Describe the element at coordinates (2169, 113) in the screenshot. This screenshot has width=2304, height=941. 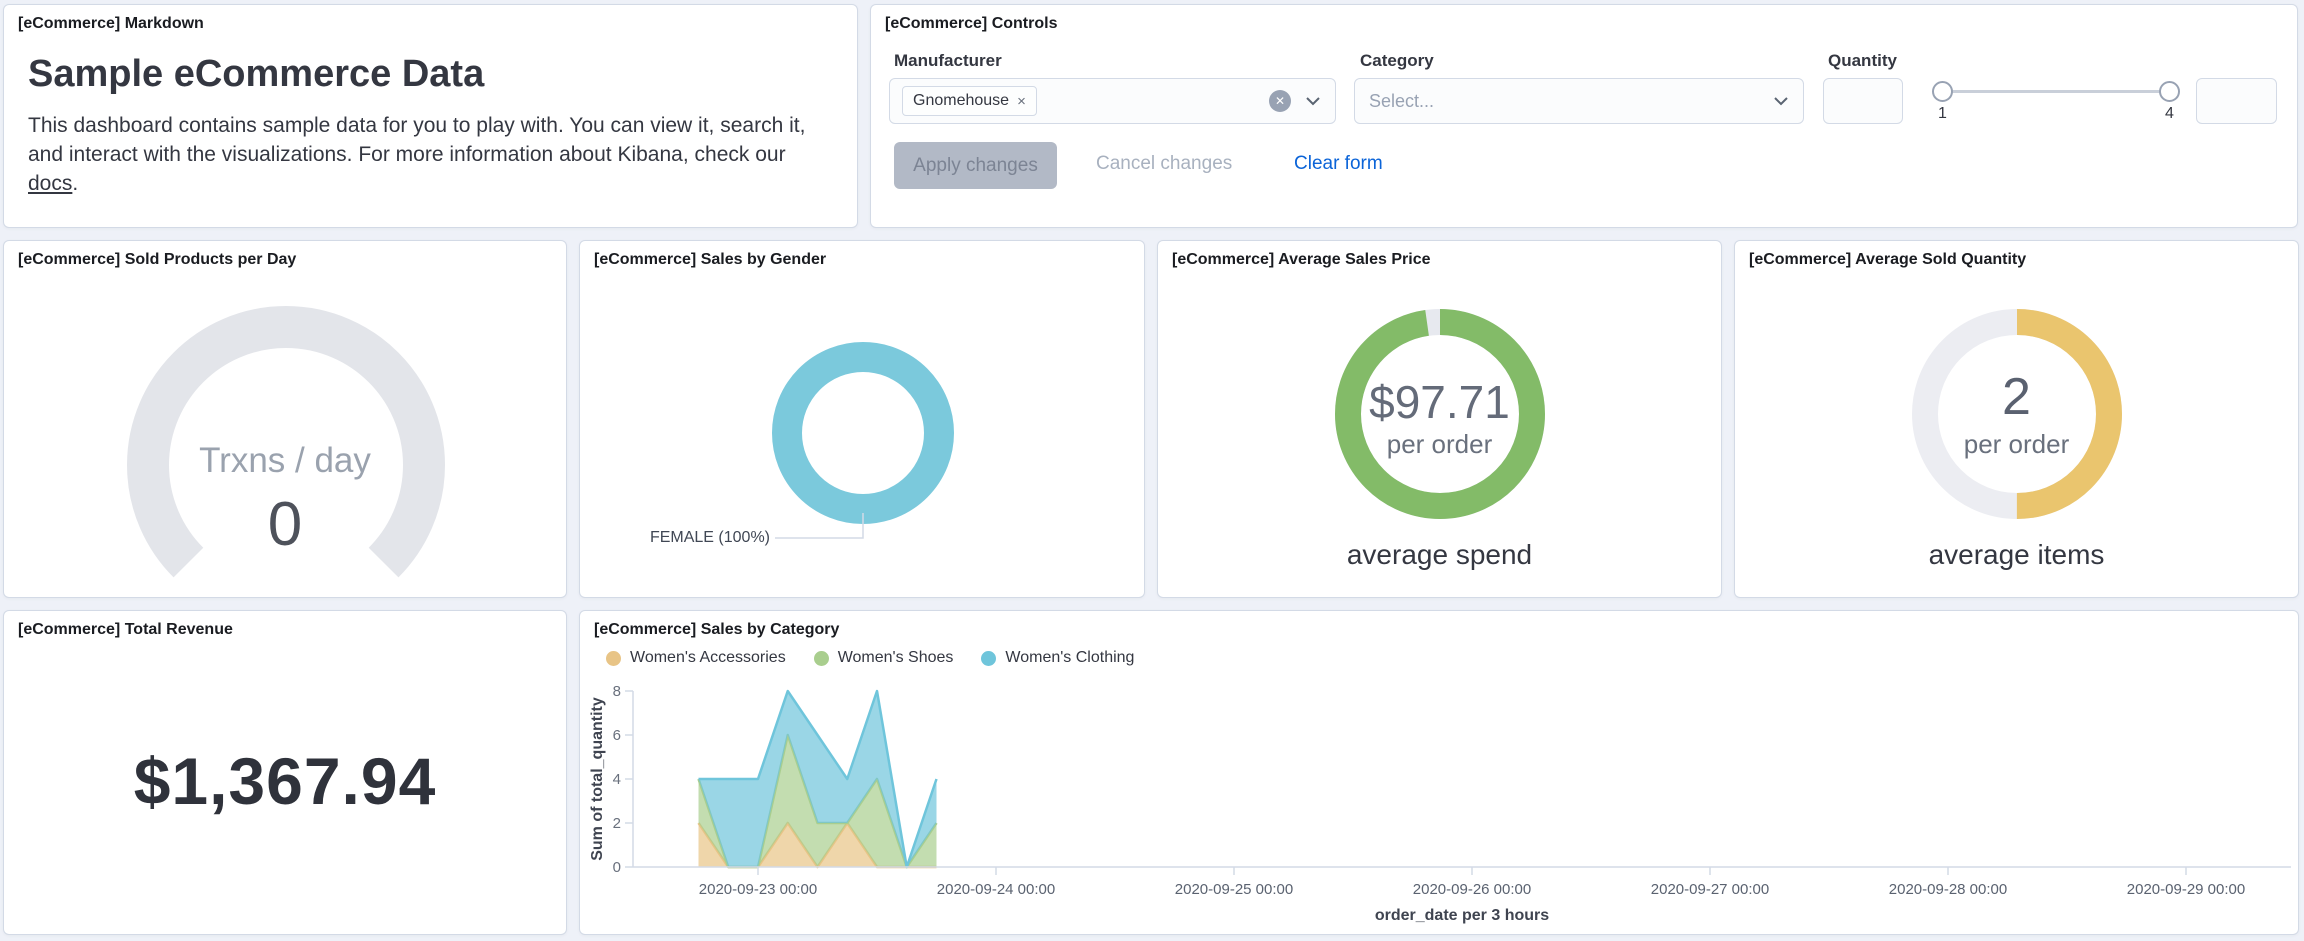
I see `quantity-max-tick: 4` at that location.